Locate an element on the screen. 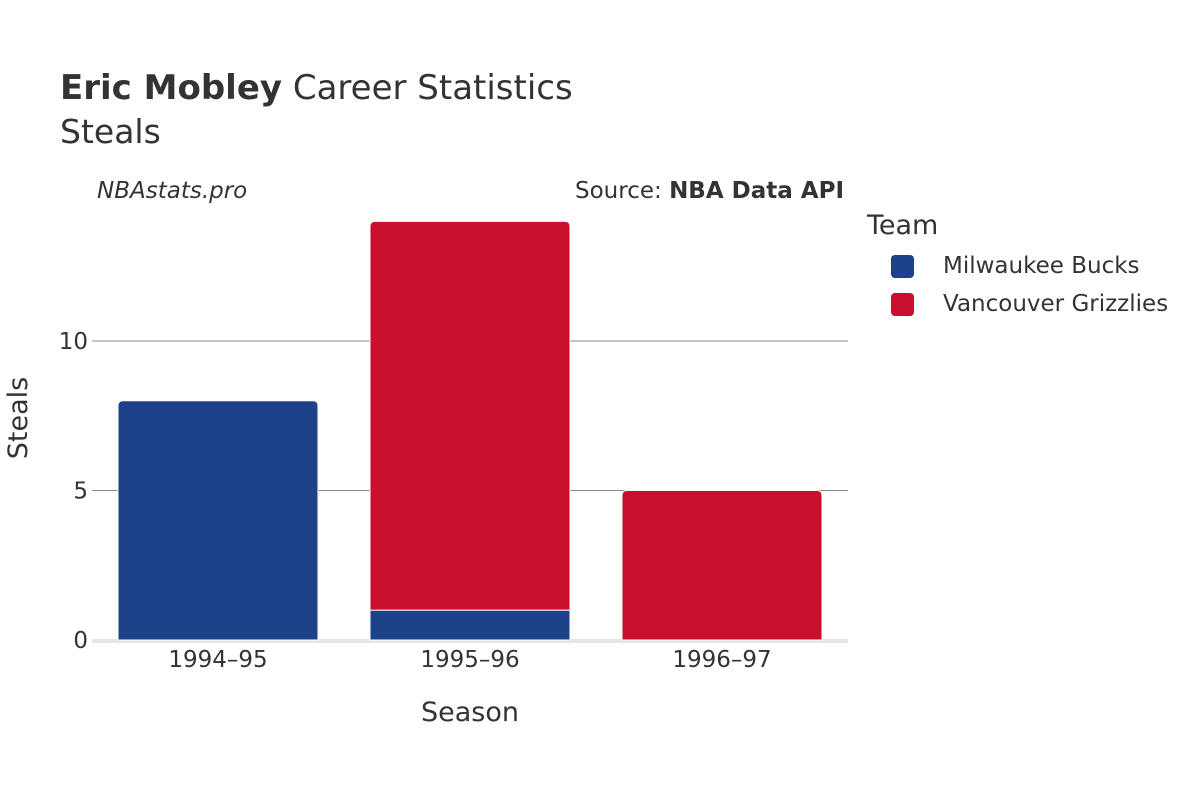  x-tick-label: 1996–97 is located at coordinates (721, 660).